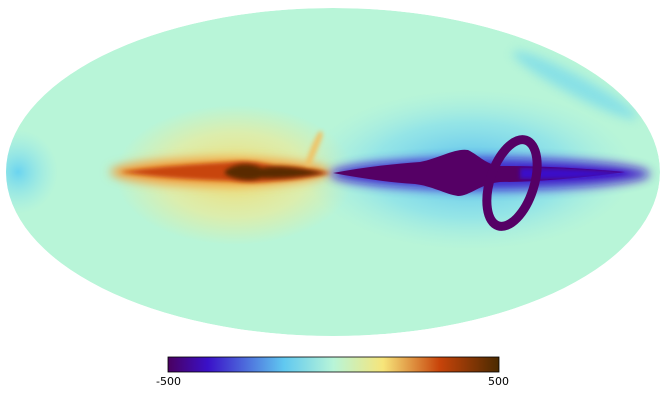 Image resolution: width=660 pixels, height=394 pixels. What do you see at coordinates (32, 172) in the screenshot?
I see `left-edge-patch` at bounding box center [32, 172].